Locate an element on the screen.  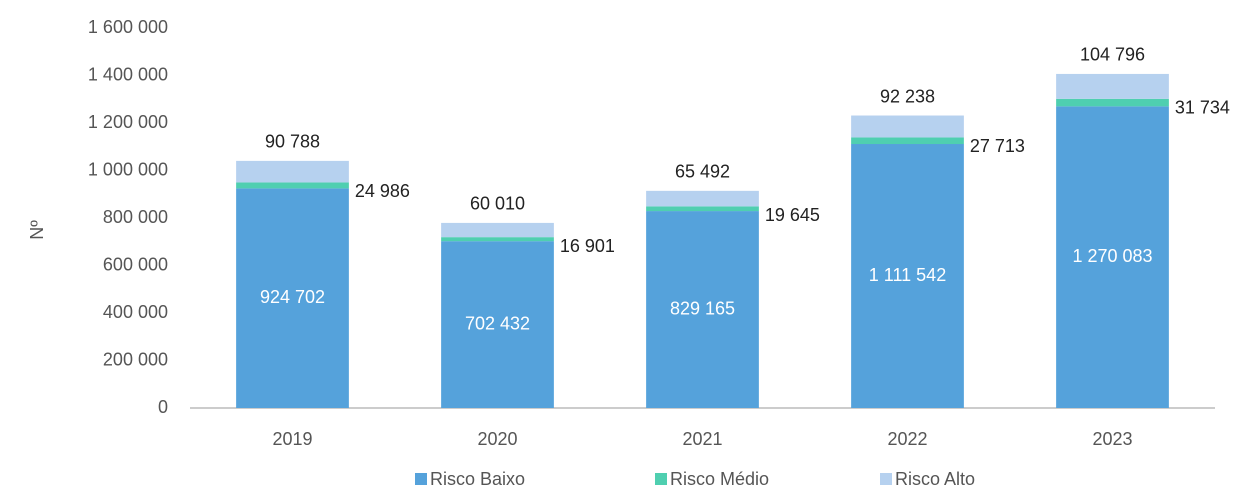
data-label: 104 796 is located at coordinates (1112, 55).